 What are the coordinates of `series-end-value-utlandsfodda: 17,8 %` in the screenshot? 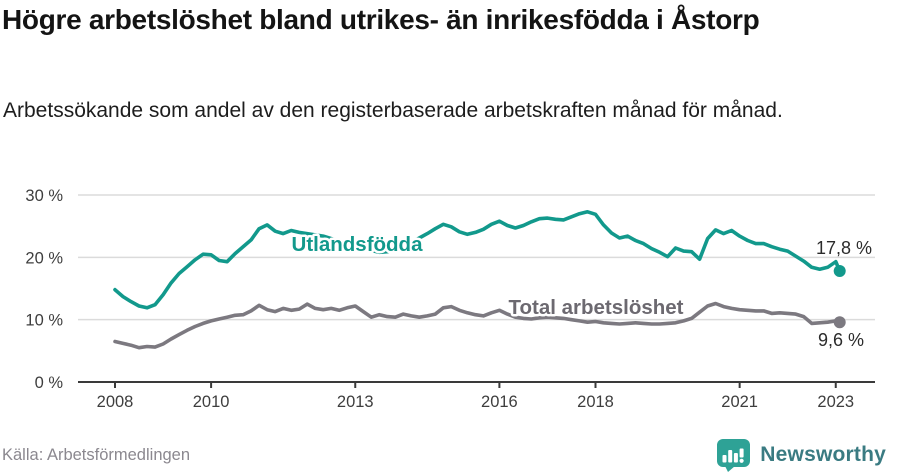 It's located at (844, 248).